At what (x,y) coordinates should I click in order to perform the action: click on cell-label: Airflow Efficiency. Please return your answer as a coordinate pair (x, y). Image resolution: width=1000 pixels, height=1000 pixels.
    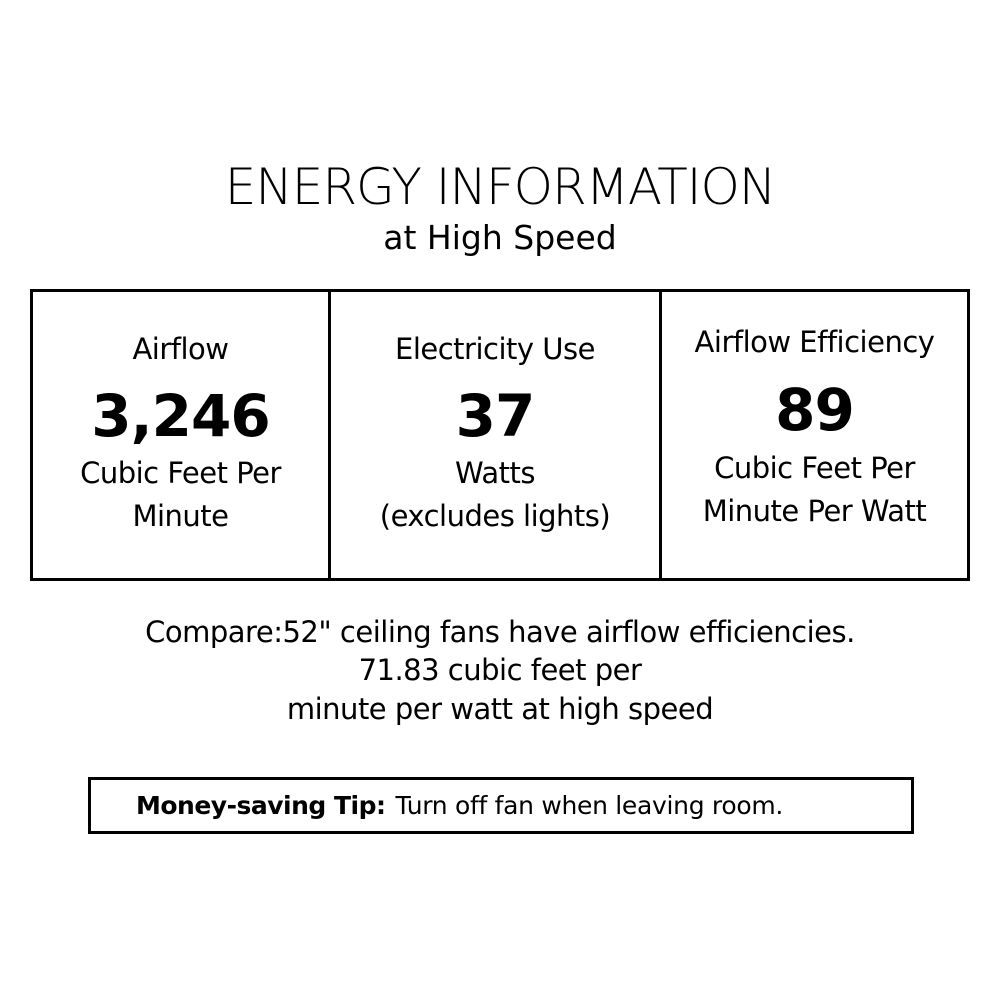
    Looking at the image, I should click on (814, 342).